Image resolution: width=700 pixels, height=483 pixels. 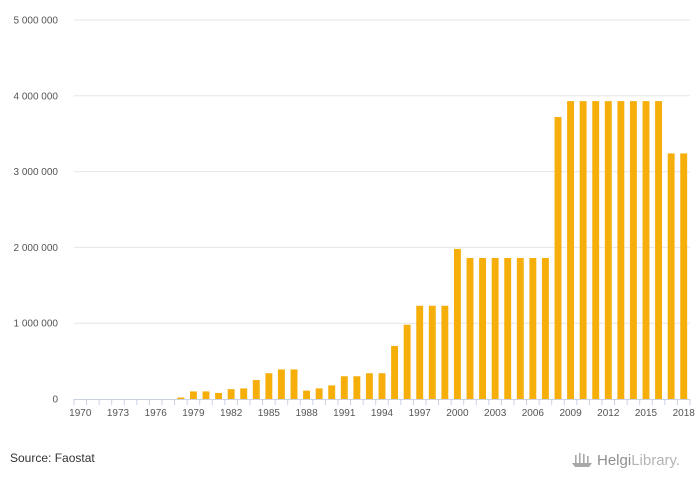 I want to click on y-tick-label: 1 000 000, so click(x=36, y=324).